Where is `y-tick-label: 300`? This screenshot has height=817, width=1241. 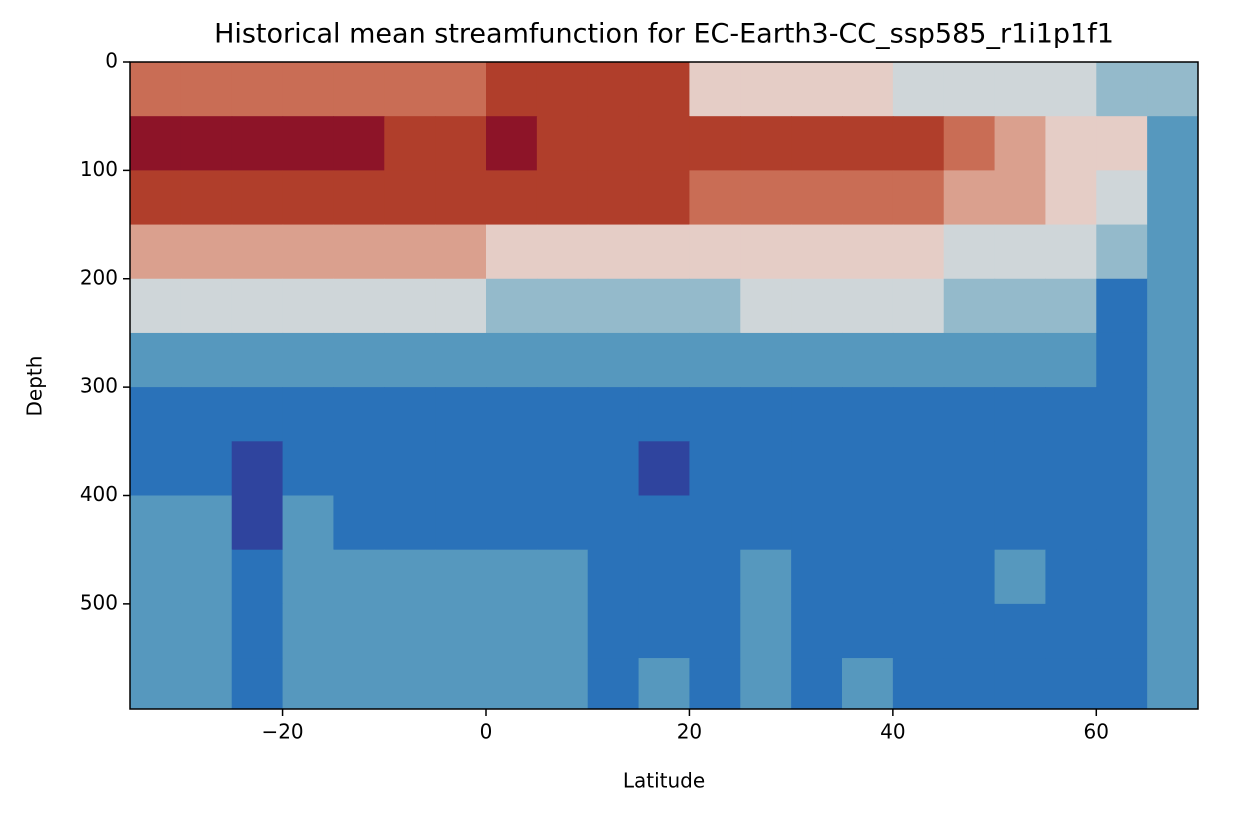
y-tick-label: 300 is located at coordinates (99, 386).